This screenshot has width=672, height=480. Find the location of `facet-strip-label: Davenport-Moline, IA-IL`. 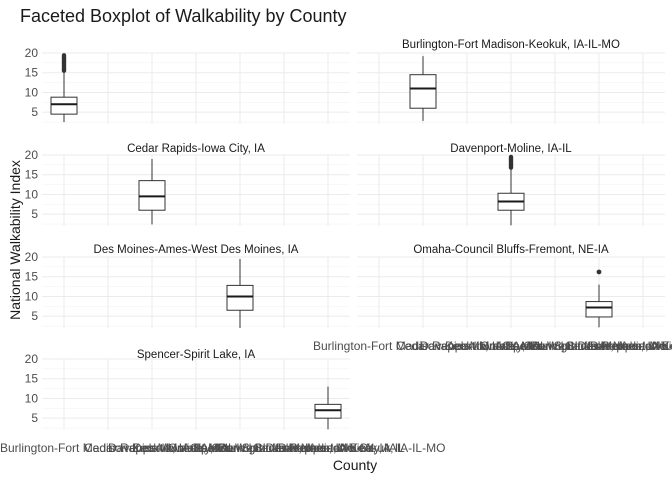

facet-strip-label: Davenport-Moline, IA-IL is located at coordinates (511, 149).